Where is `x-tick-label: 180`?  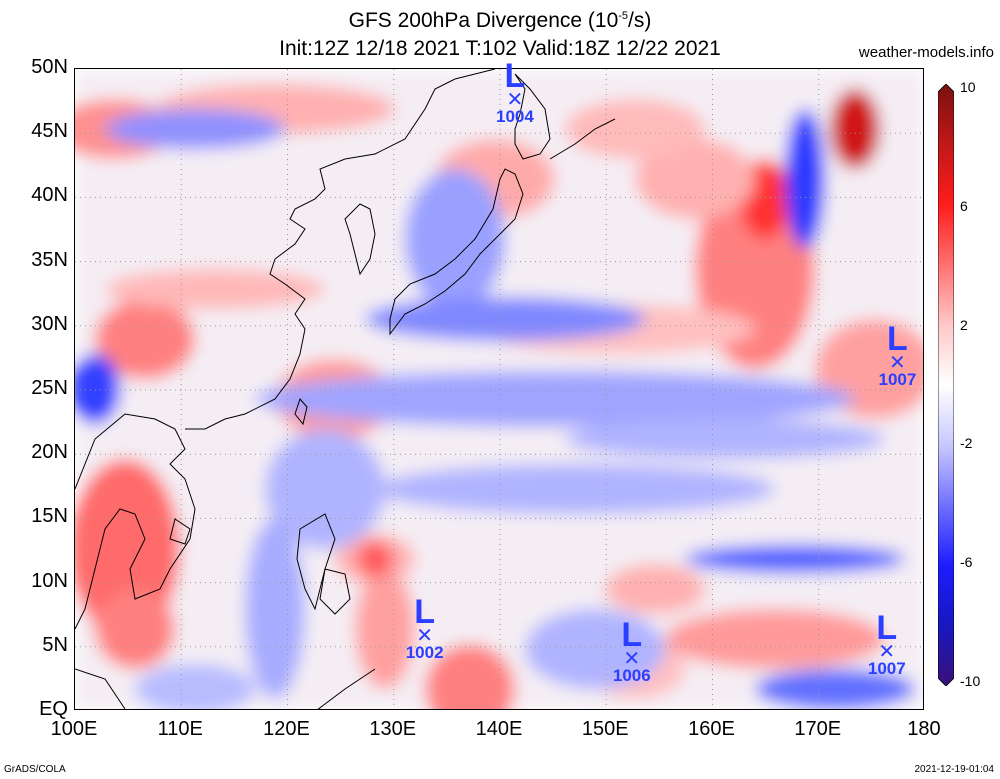 x-tick-label: 180 is located at coordinates (924, 729).